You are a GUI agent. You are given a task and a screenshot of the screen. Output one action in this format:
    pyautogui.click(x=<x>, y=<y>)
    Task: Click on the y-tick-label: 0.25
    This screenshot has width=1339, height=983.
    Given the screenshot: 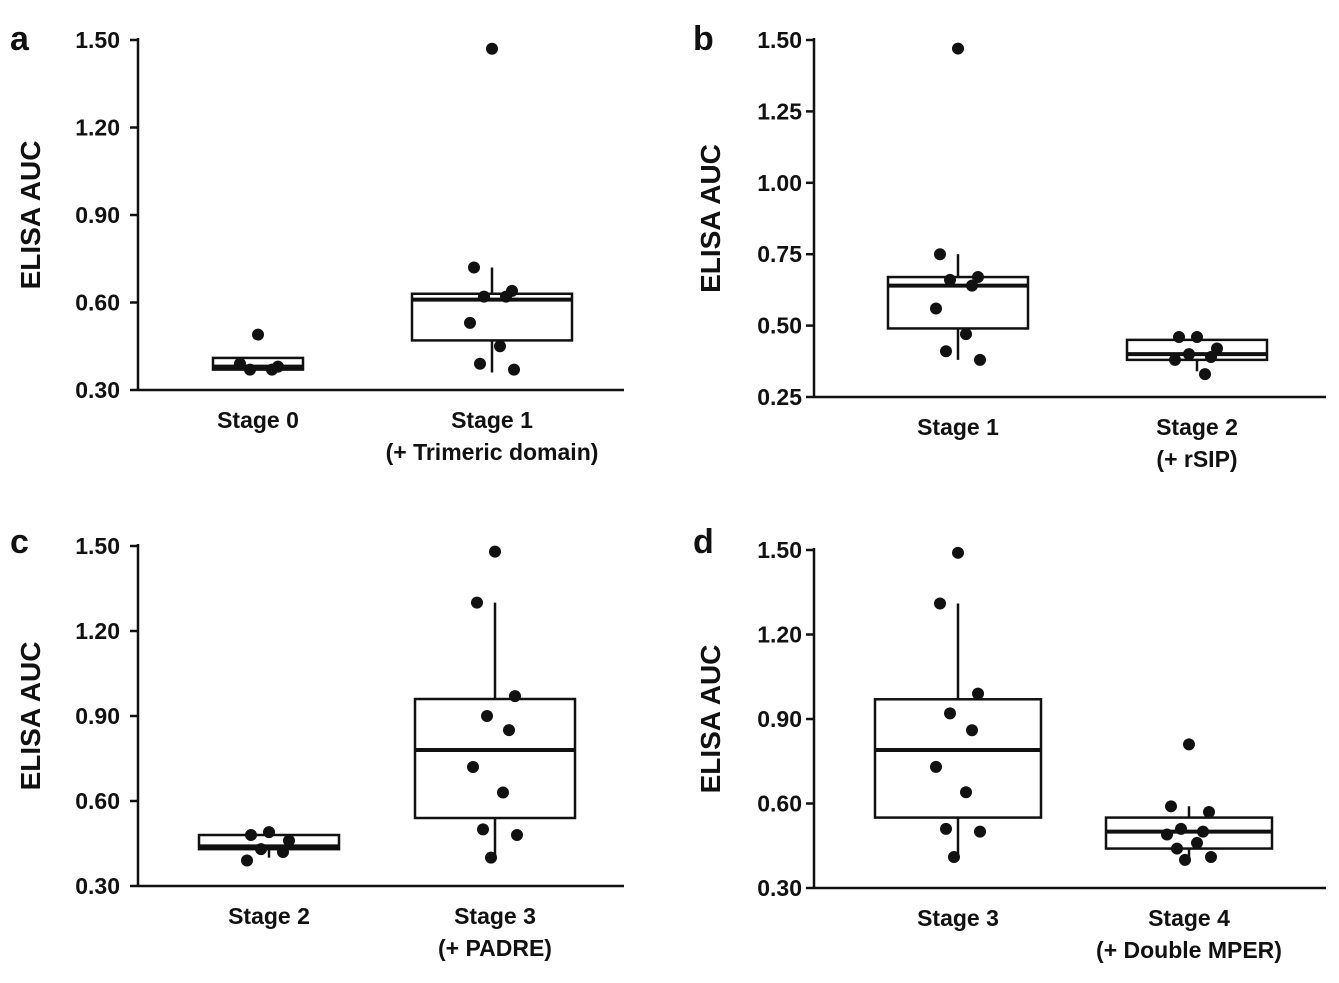 What is the action you would take?
    pyautogui.click(x=779, y=397)
    